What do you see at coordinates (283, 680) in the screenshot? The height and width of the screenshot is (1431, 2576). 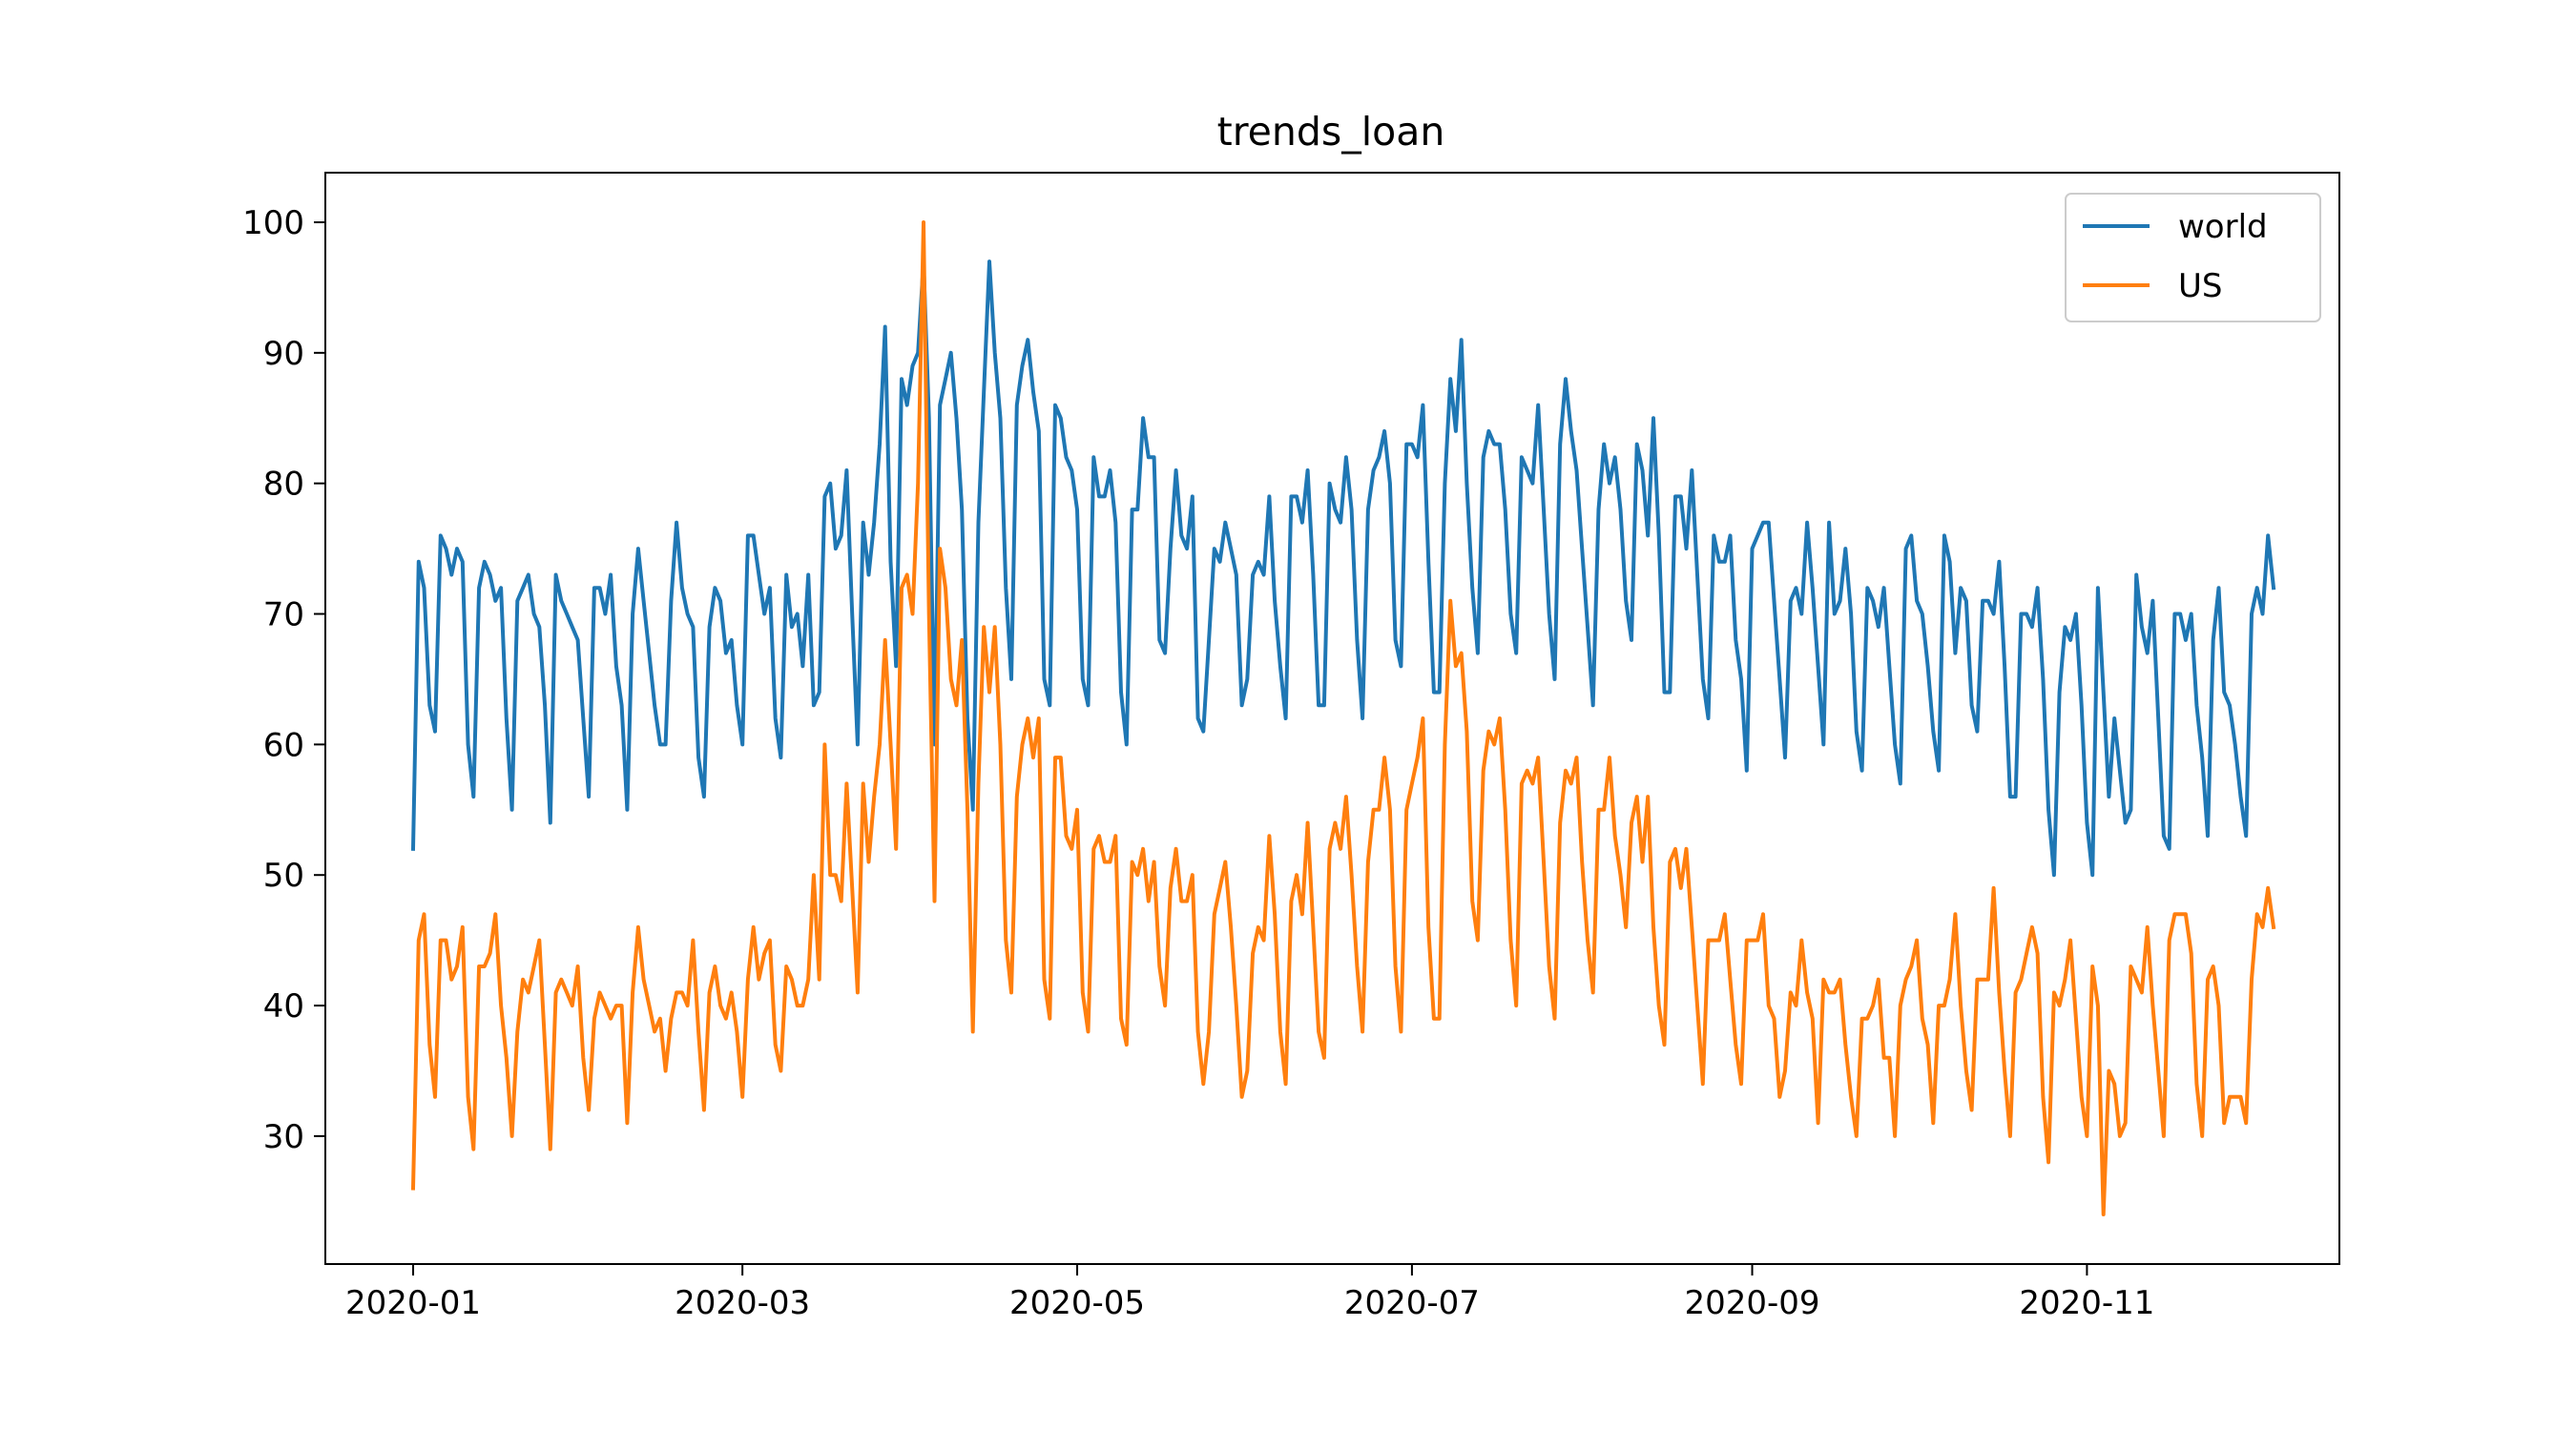 I see `y-axis: 30 40 50 60 70 80 90 100` at bounding box center [283, 680].